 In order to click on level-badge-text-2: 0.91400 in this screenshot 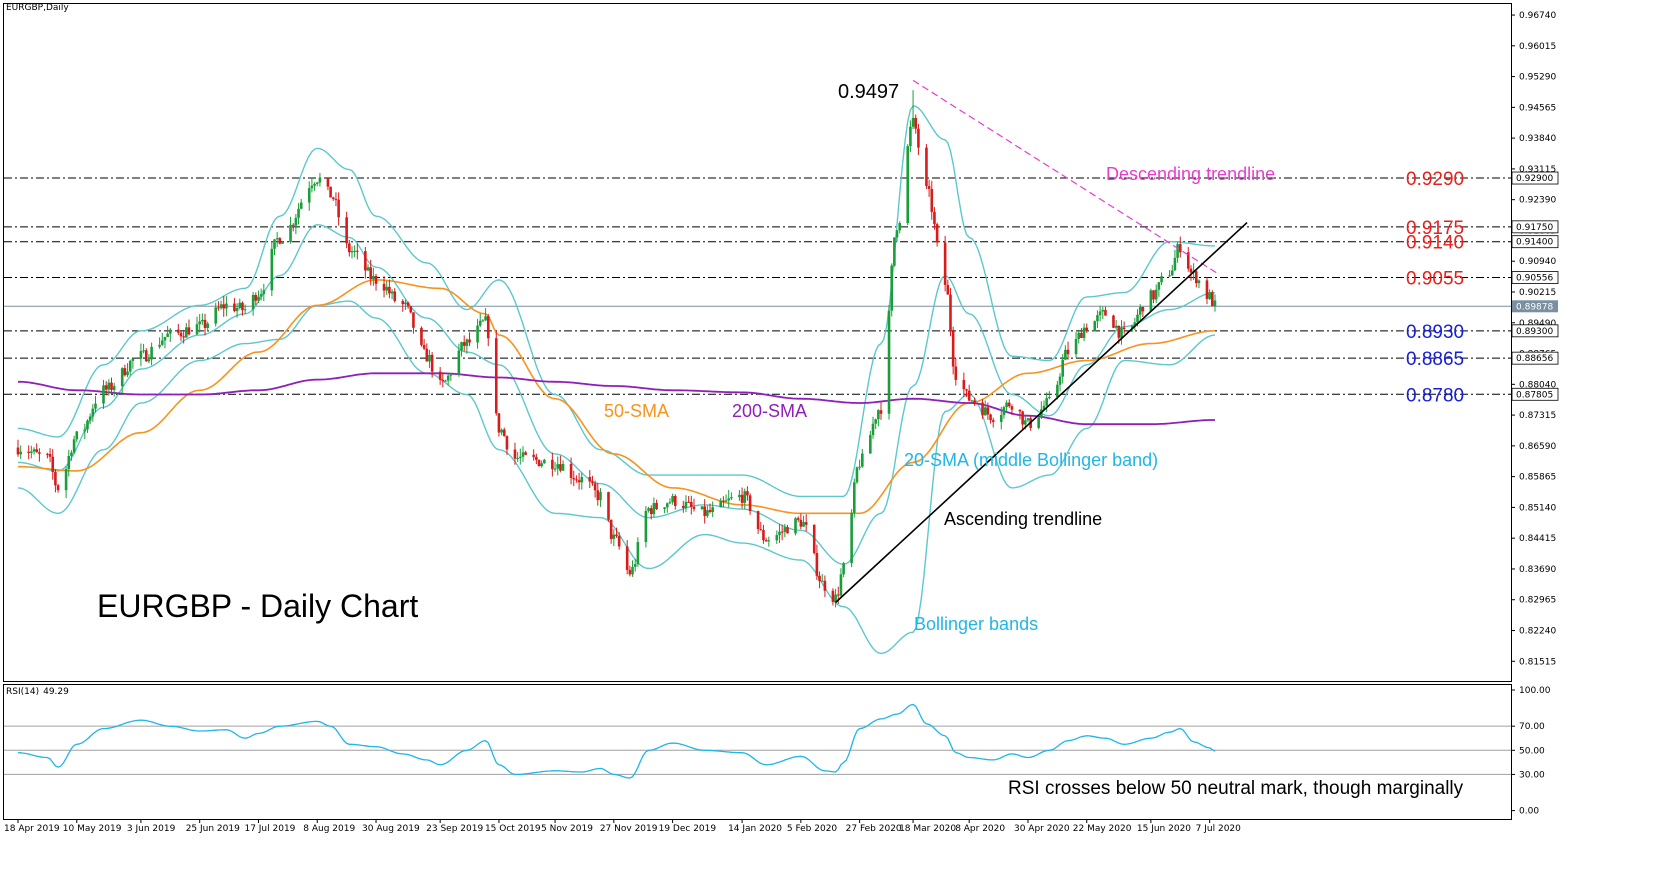, I will do `click(1534, 243)`.